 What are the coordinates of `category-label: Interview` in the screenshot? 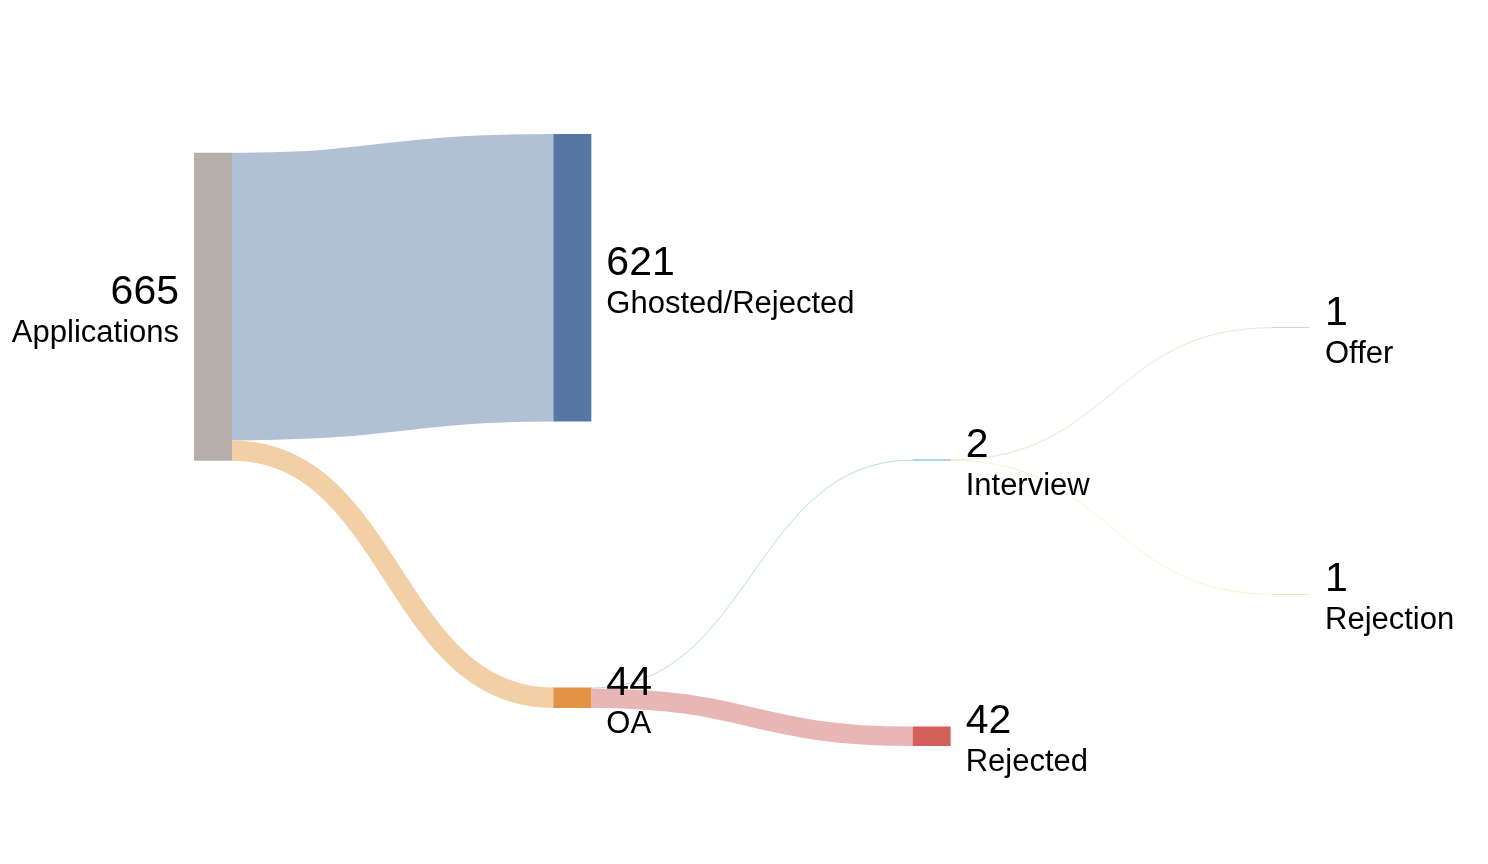 It's located at (1028, 485).